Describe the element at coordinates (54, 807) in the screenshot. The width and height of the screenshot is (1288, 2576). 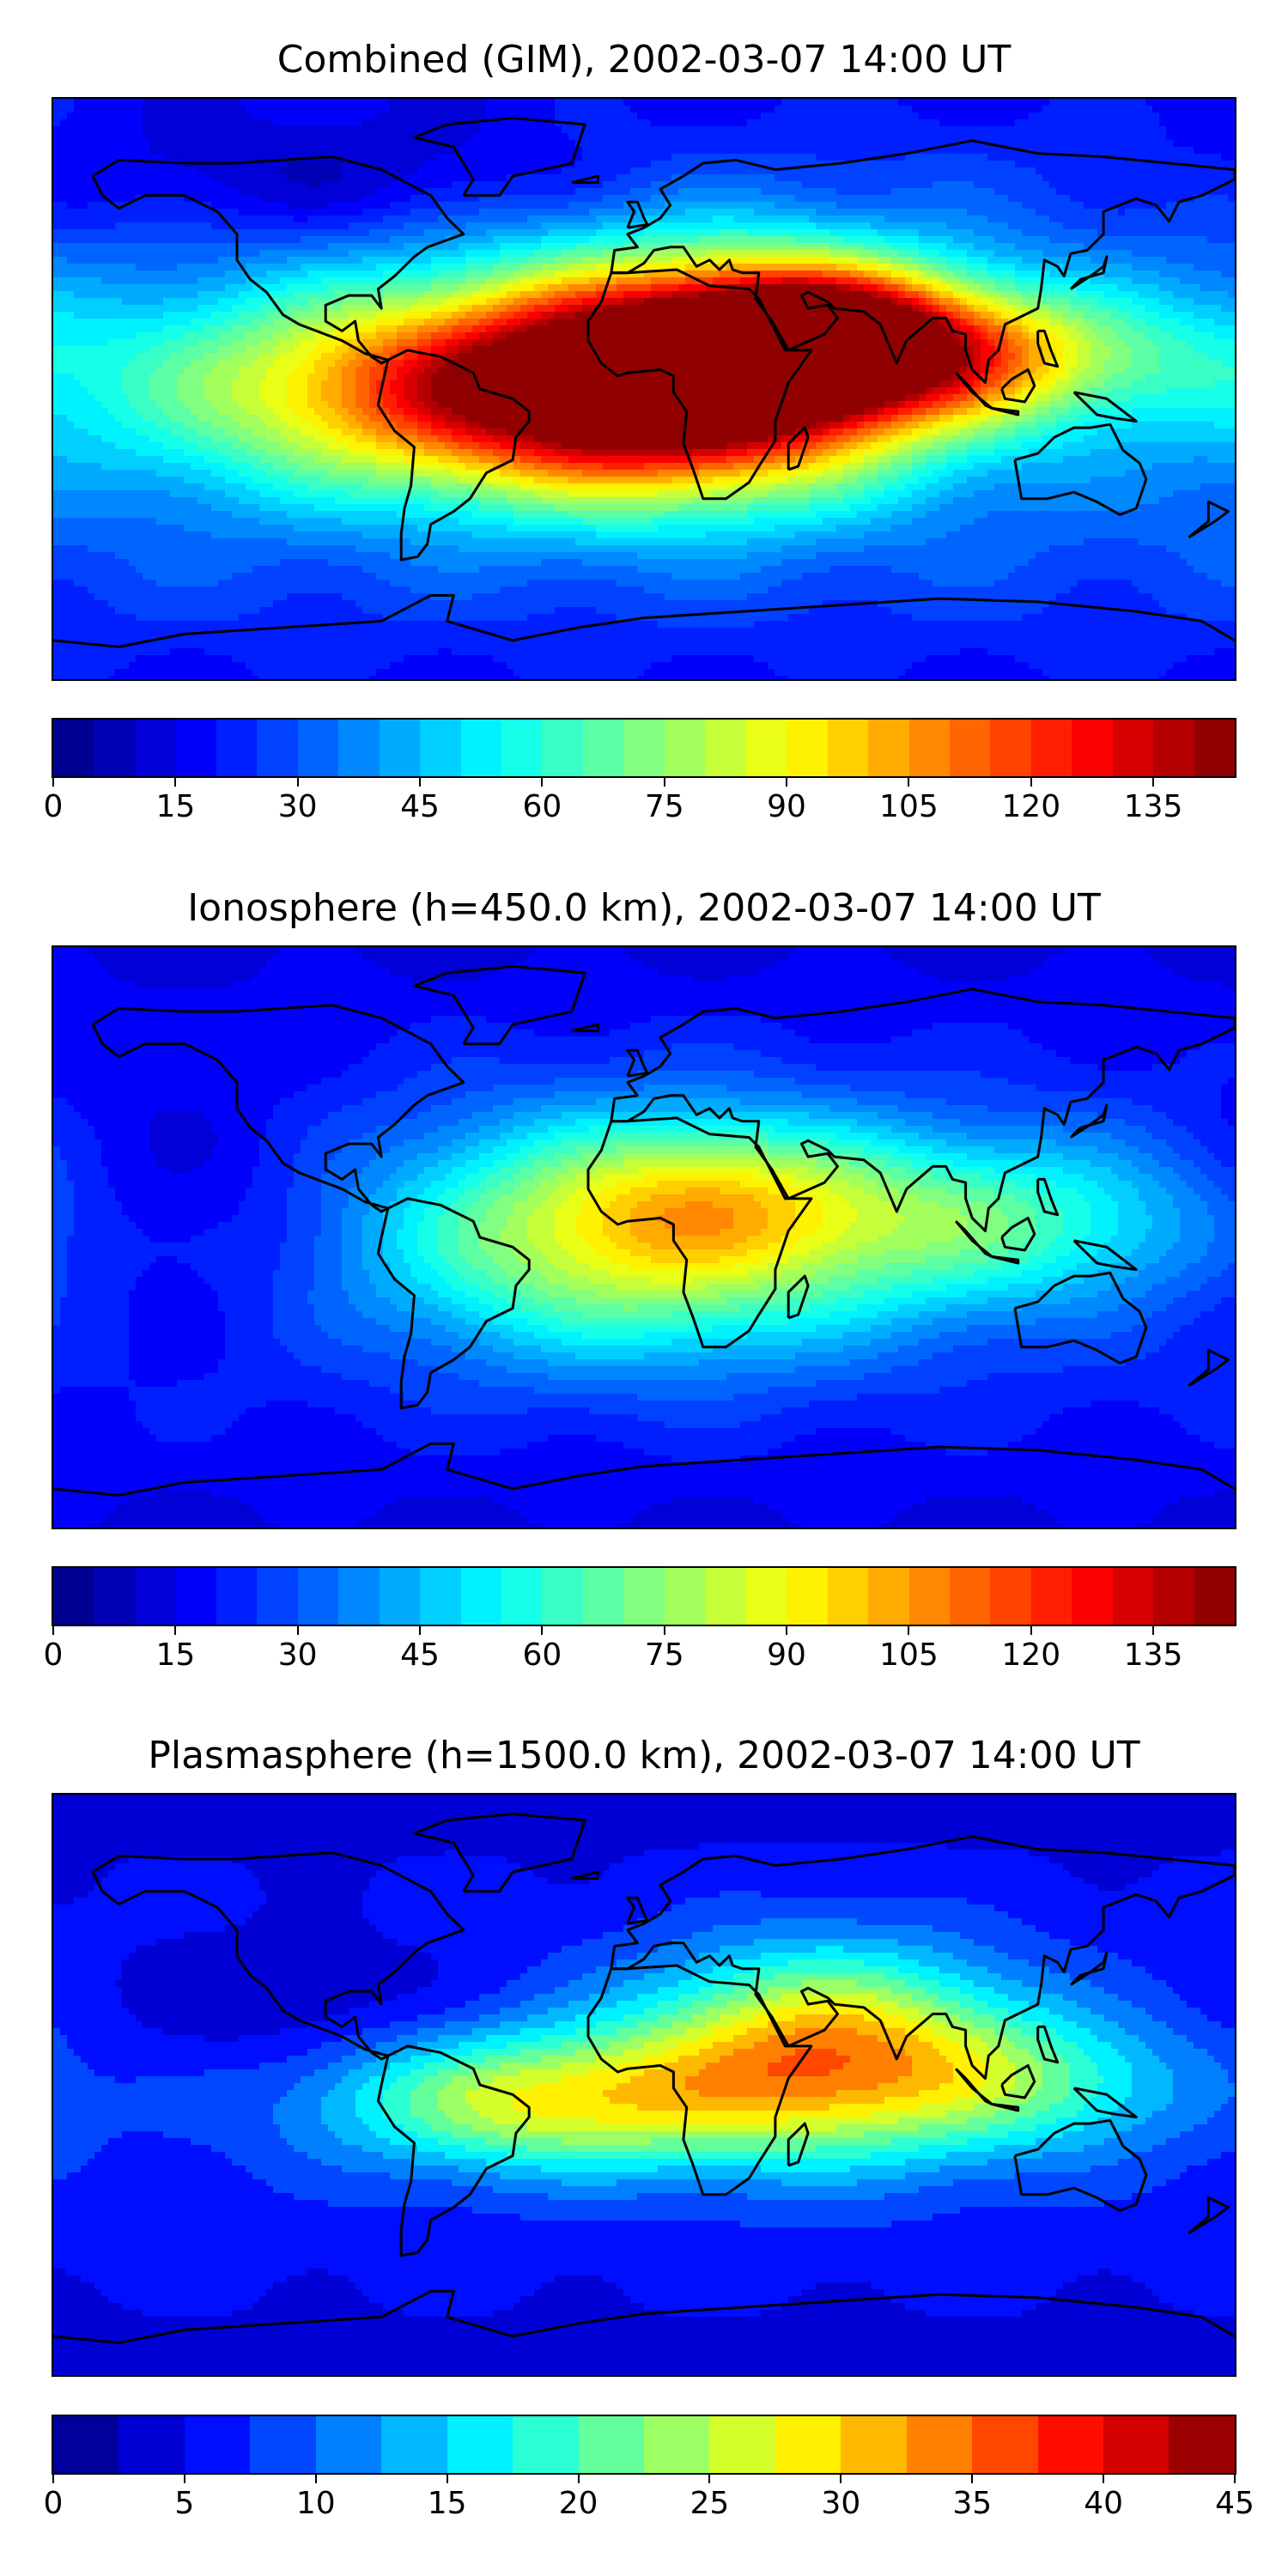
I see `colorbar-tick-label: 0` at that location.